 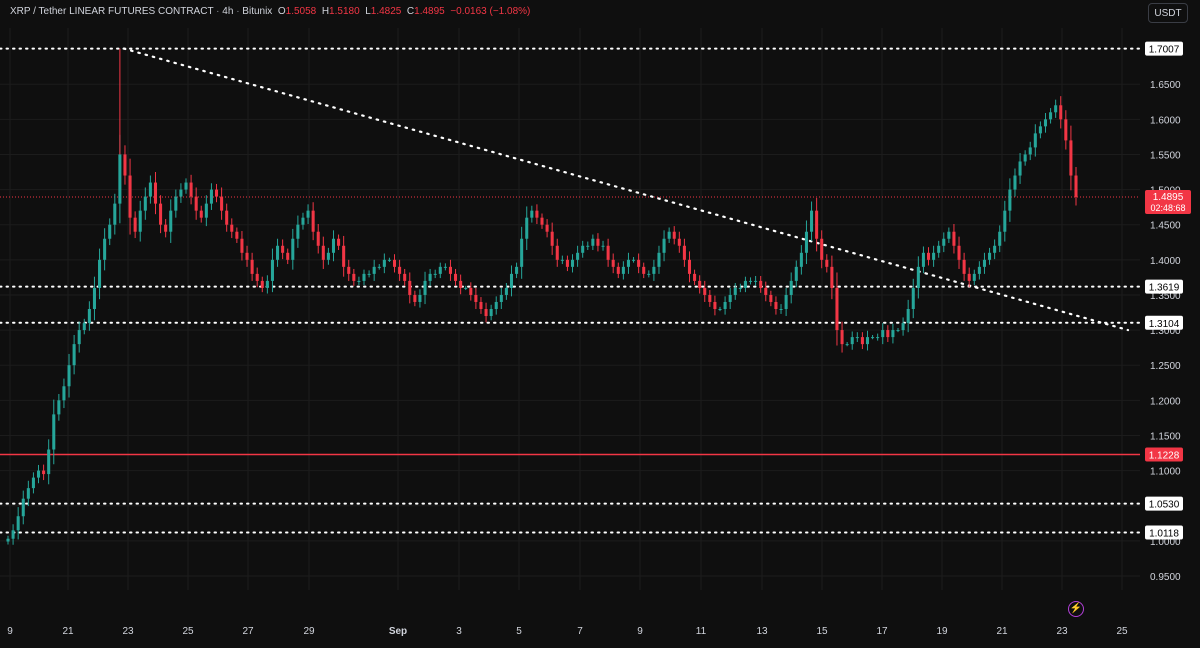 What do you see at coordinates (429, 11) in the screenshot?
I see `close-value: 1.4895` at bounding box center [429, 11].